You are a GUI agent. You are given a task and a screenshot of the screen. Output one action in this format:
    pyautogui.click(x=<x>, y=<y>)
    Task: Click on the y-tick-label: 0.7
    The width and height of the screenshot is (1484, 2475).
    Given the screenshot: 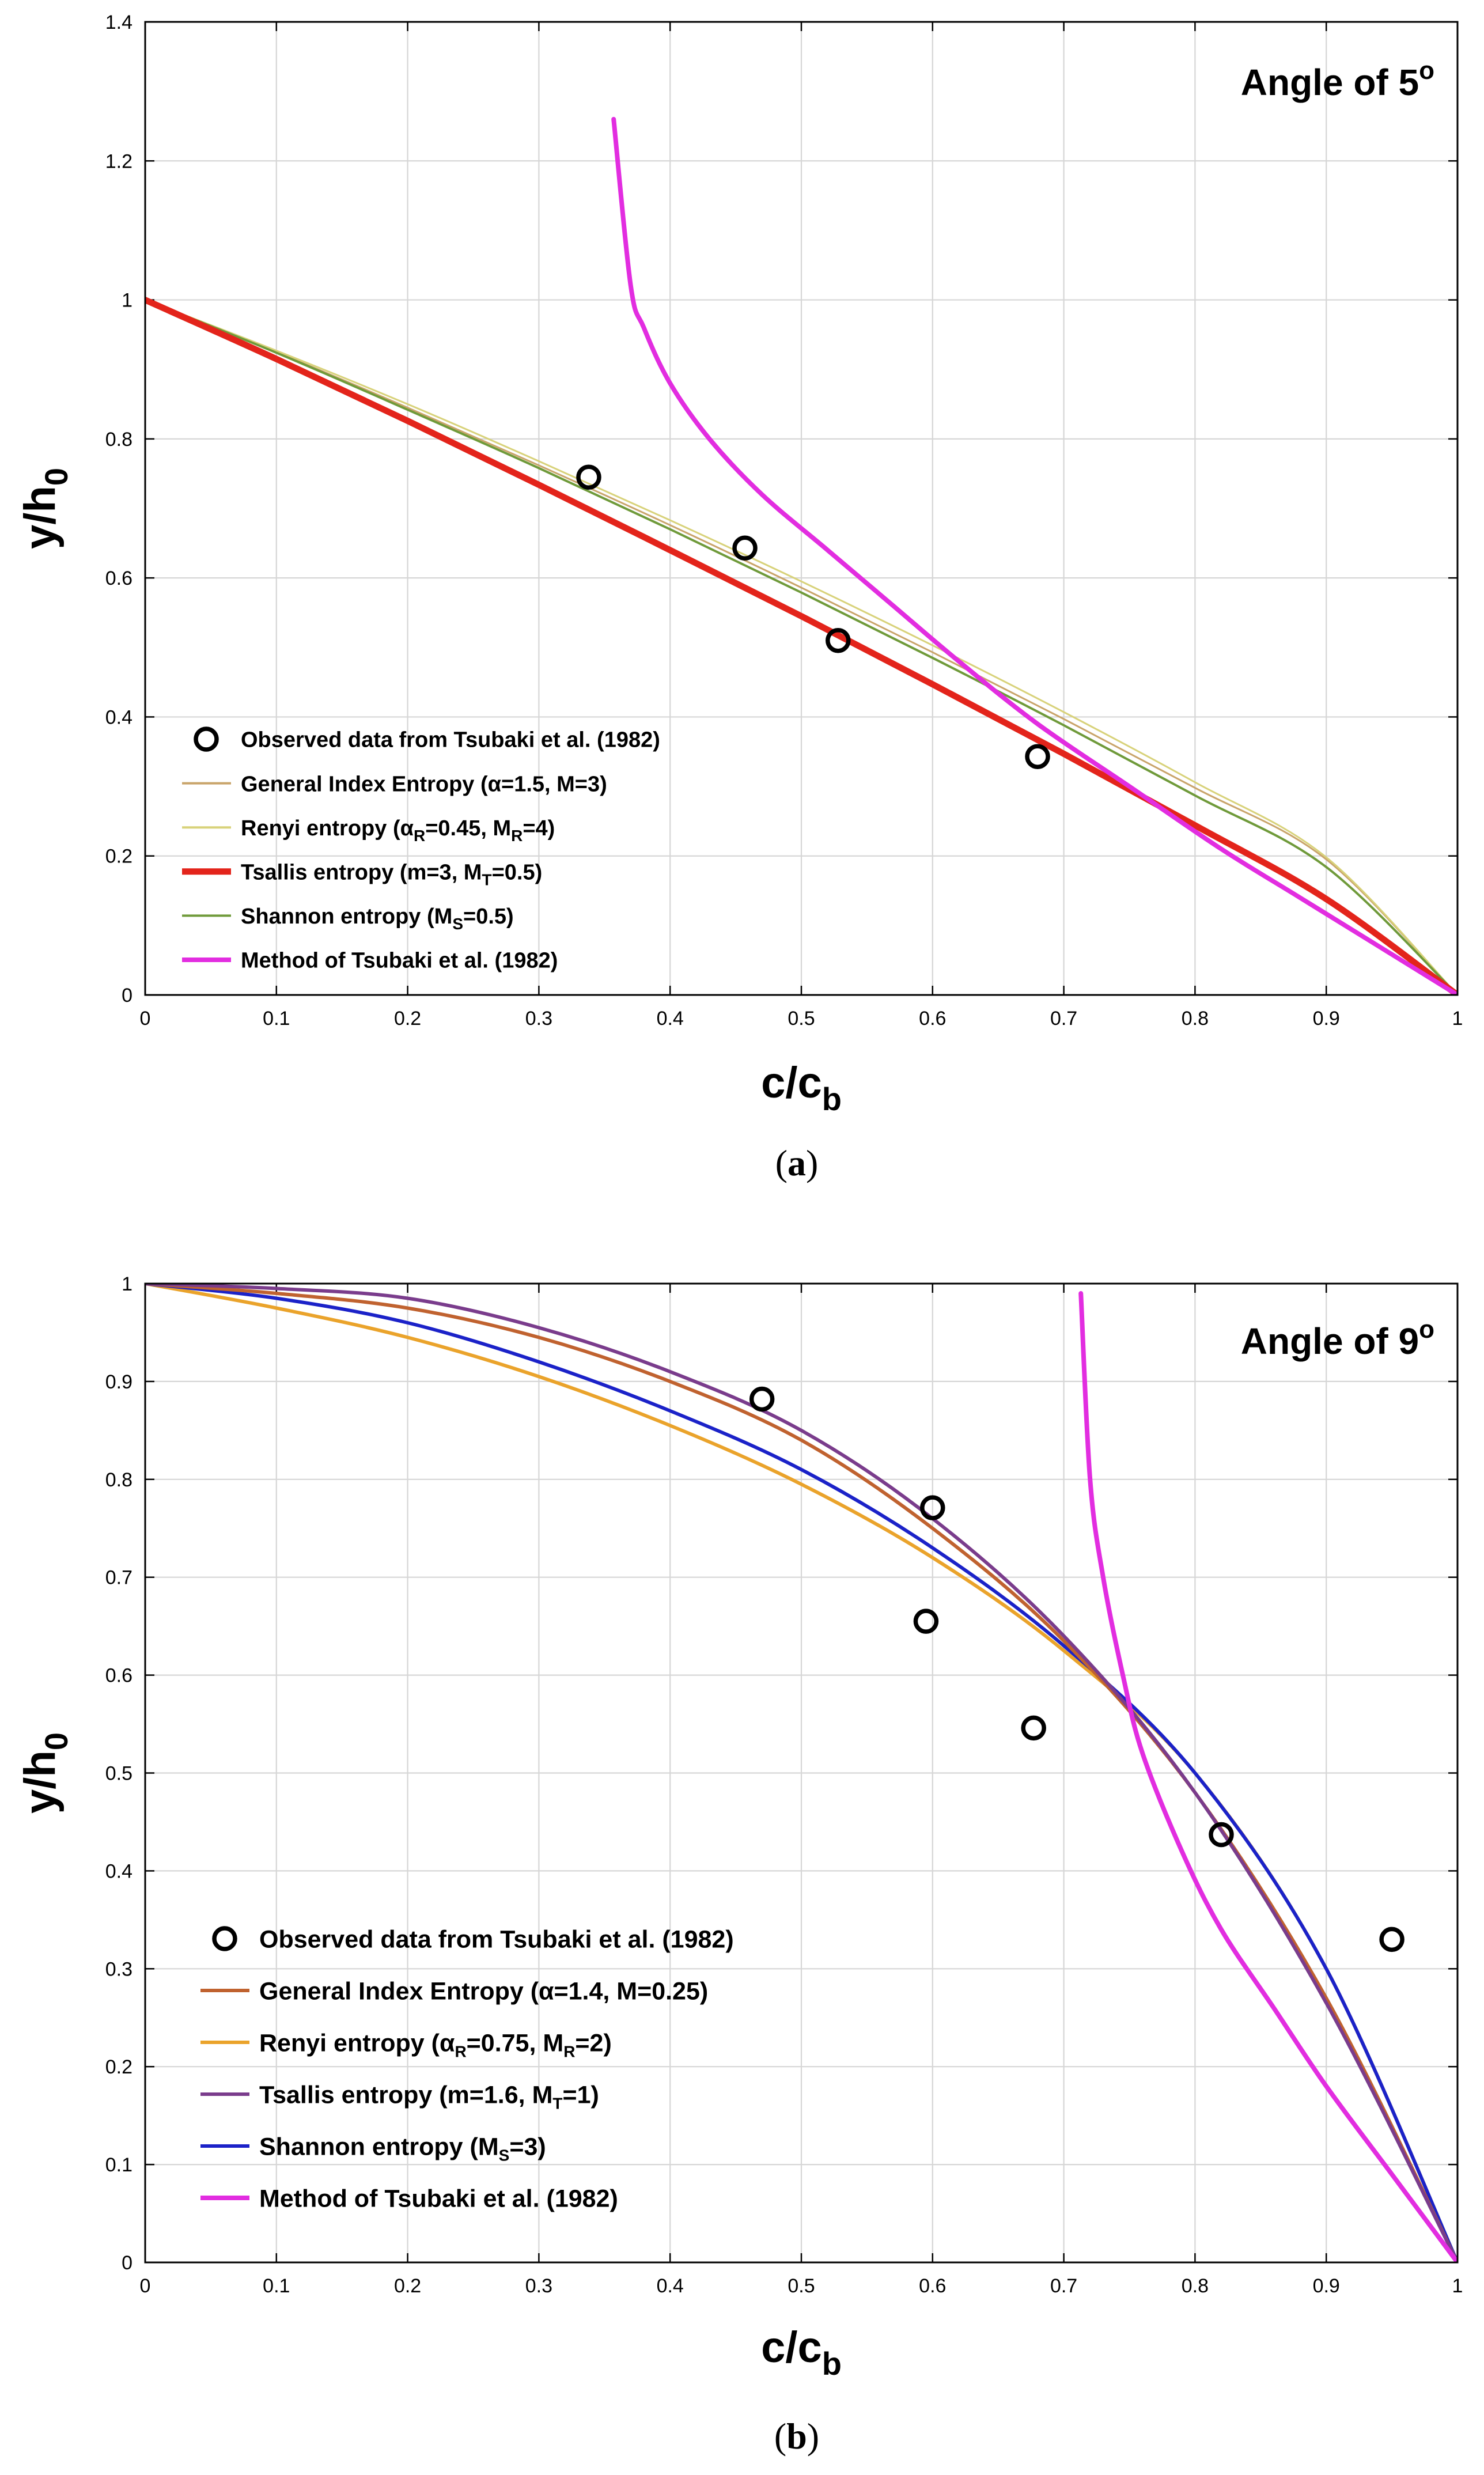 What is the action you would take?
    pyautogui.click(x=119, y=1578)
    